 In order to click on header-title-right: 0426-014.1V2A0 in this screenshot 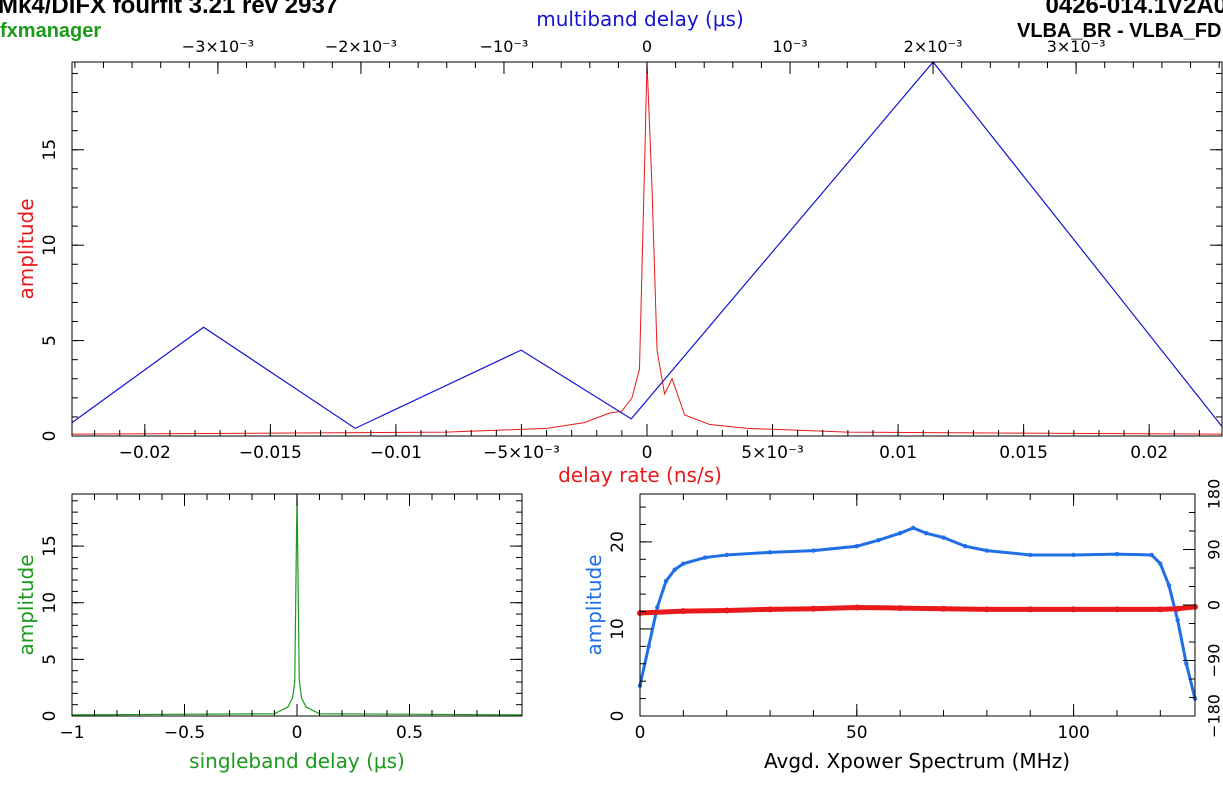, I will do `click(1134, 9)`.